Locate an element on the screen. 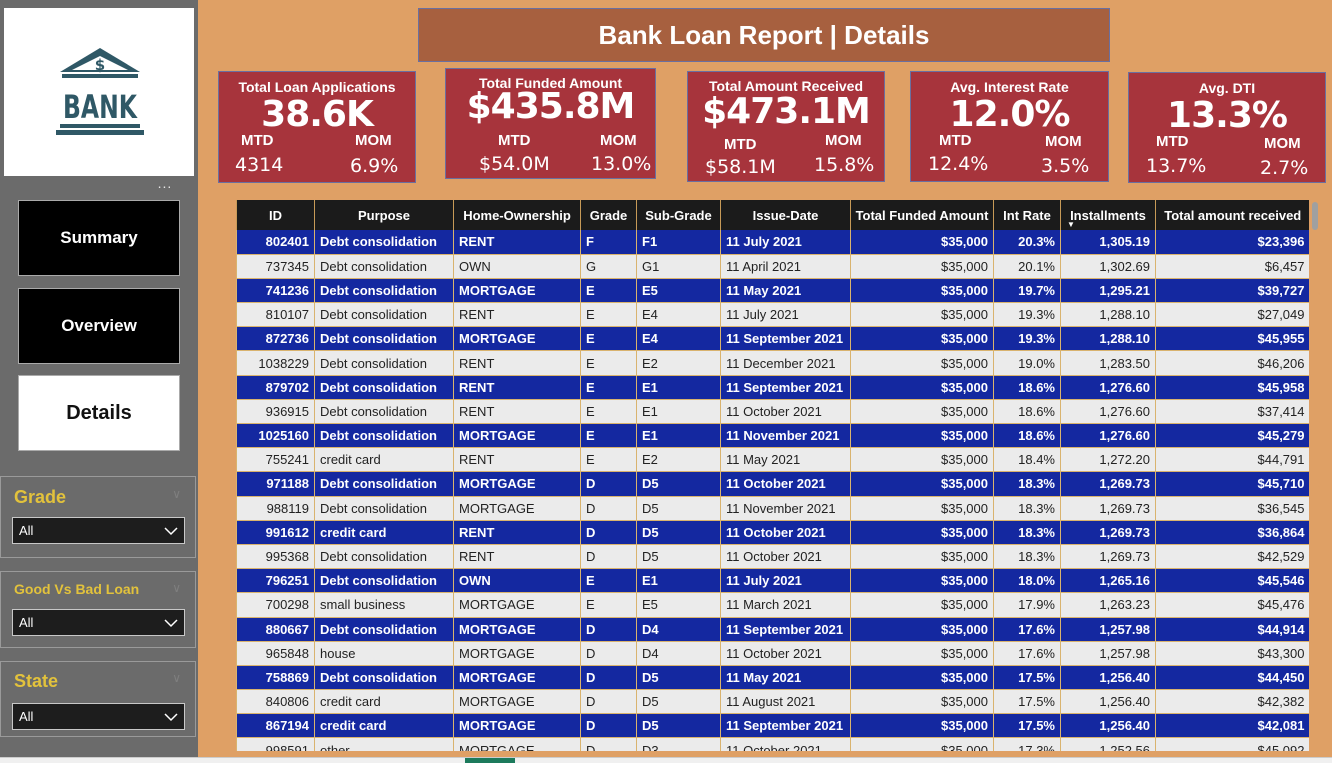 This screenshot has width=1332, height=763. column-header: Int Rate is located at coordinates (1027, 215).